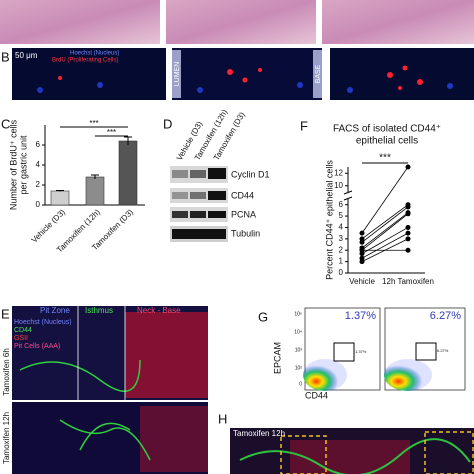 The height and width of the screenshot is (474, 474). I want to click on y-axis-label: Number of BrdU⁺ cells, so click(13, 164).